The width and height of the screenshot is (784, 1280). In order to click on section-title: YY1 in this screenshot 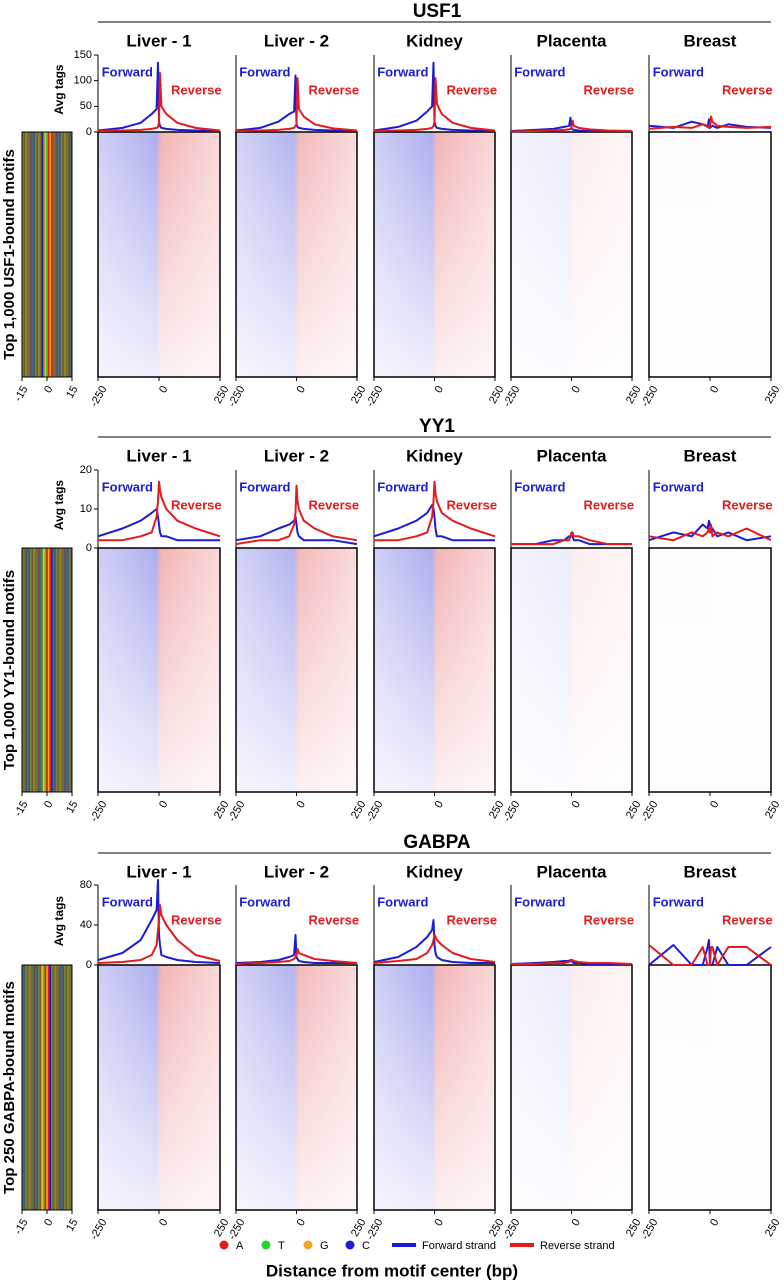, I will do `click(437, 426)`.